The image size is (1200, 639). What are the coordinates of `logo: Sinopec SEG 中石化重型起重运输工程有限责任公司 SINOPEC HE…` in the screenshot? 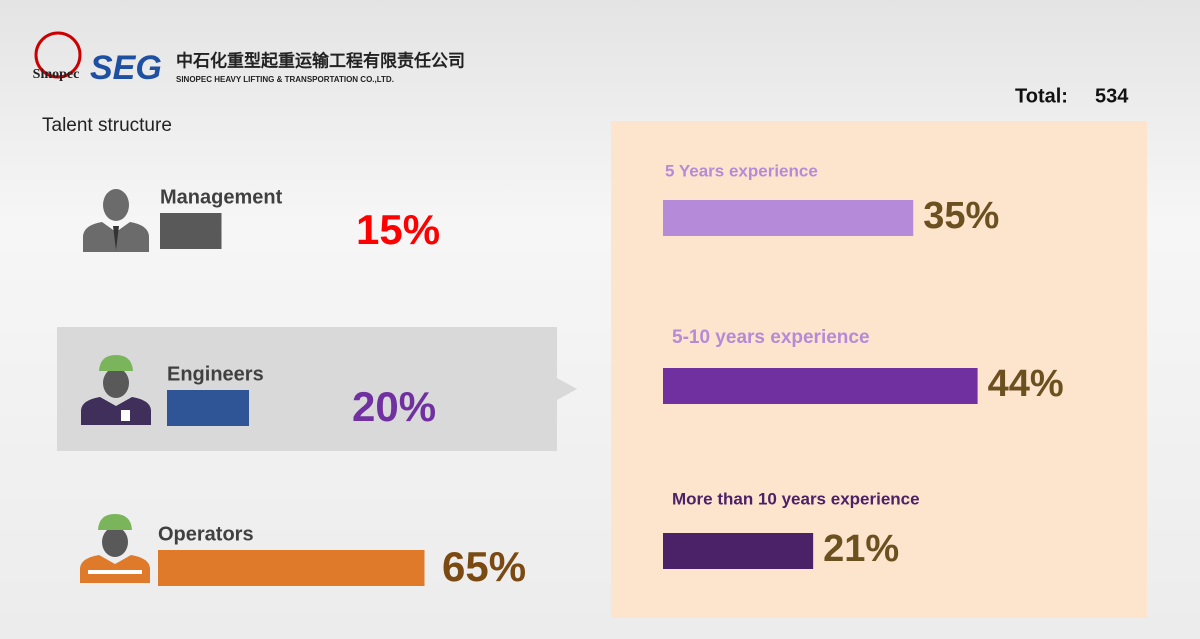 It's located at (249, 59).